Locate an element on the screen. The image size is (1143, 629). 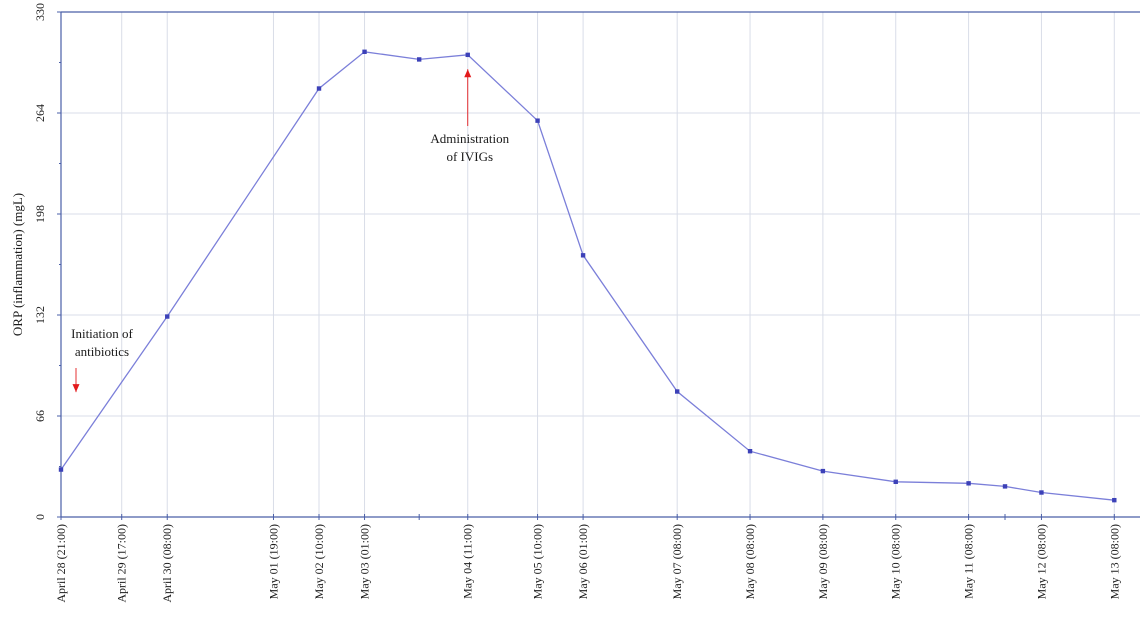
x-tick-label: May 01 (19:00) is located at coordinates (273, 561).